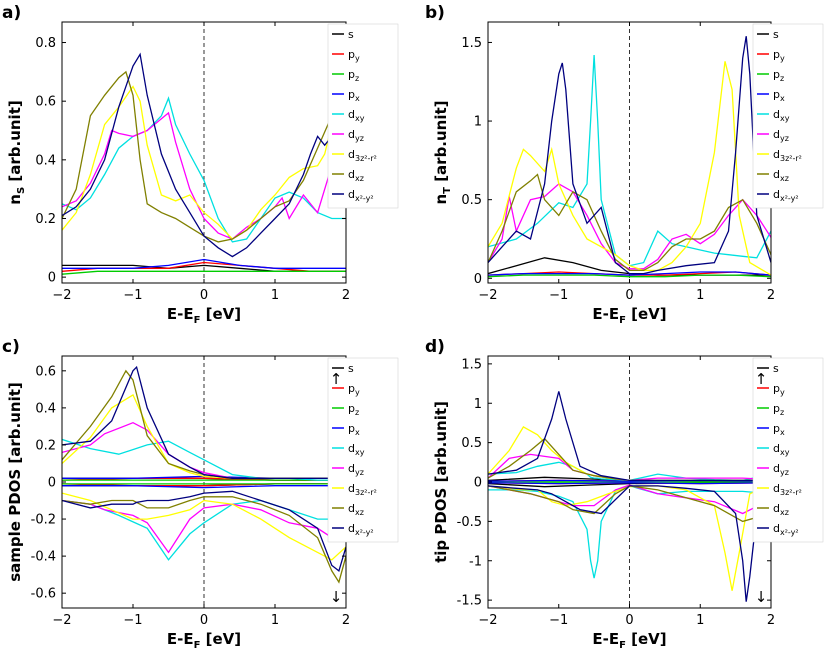 The width and height of the screenshot is (830, 663). I want to click on y-axis-label: nS [arb.unit], so click(16, 152).